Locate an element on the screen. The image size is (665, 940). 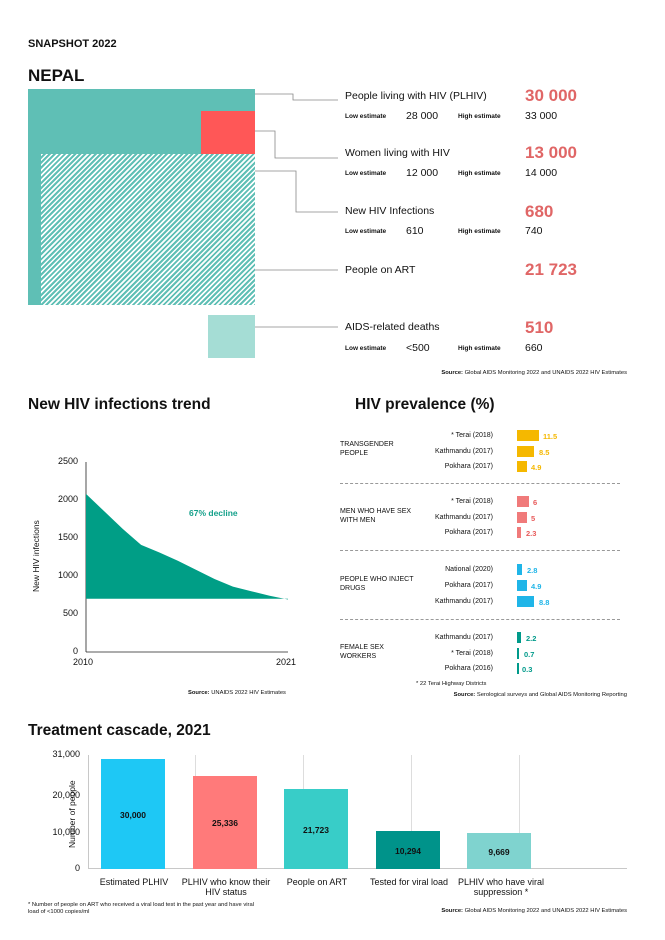
stat-women-high-label: High estimate is located at coordinates (479, 173).